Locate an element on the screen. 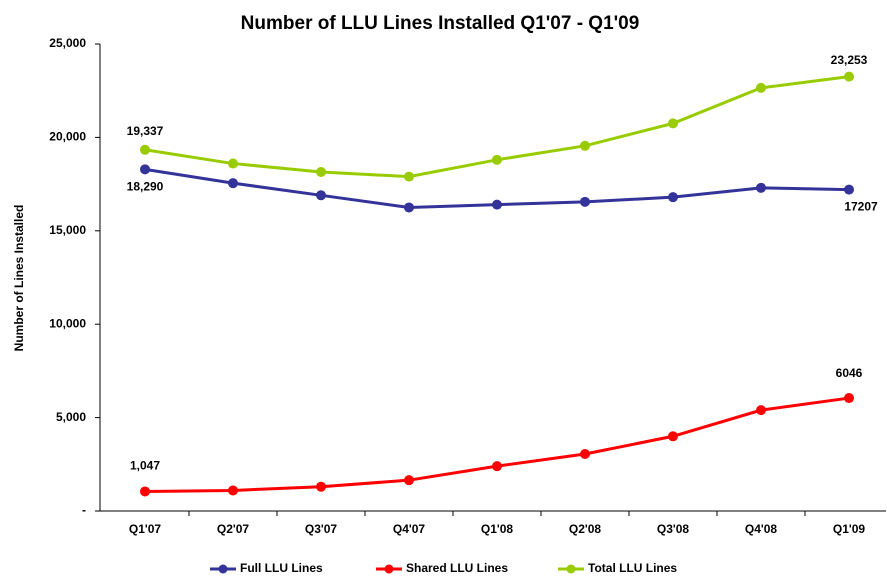 Image resolution: width=887 pixels, height=578 pixels. legend-label: Total LLU Lines is located at coordinates (632, 568).